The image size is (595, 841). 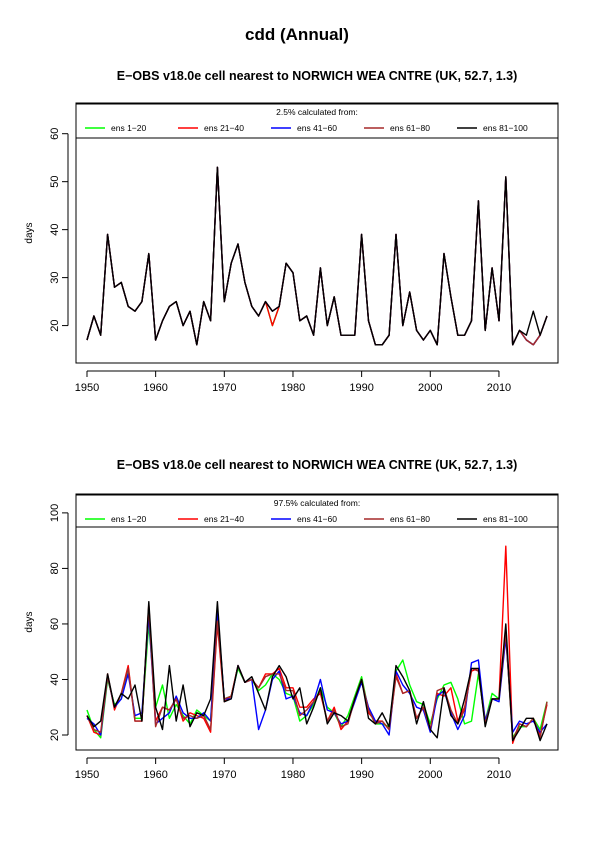 I want to click on legend-title: 2.5% calculated from:, so click(x=317, y=112).